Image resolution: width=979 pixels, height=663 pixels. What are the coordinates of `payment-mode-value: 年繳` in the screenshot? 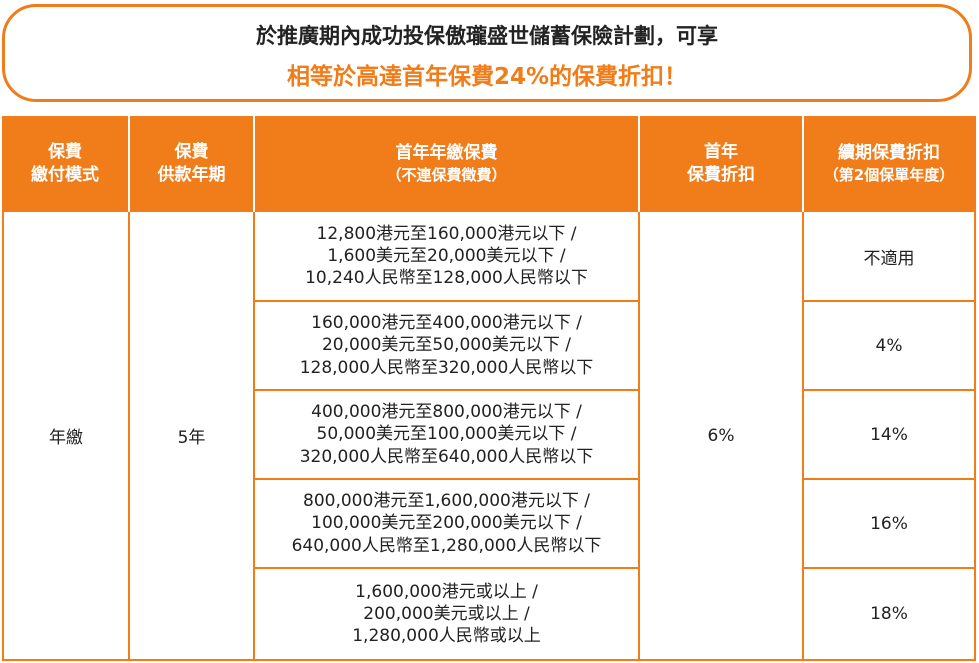 It's located at (66, 438).